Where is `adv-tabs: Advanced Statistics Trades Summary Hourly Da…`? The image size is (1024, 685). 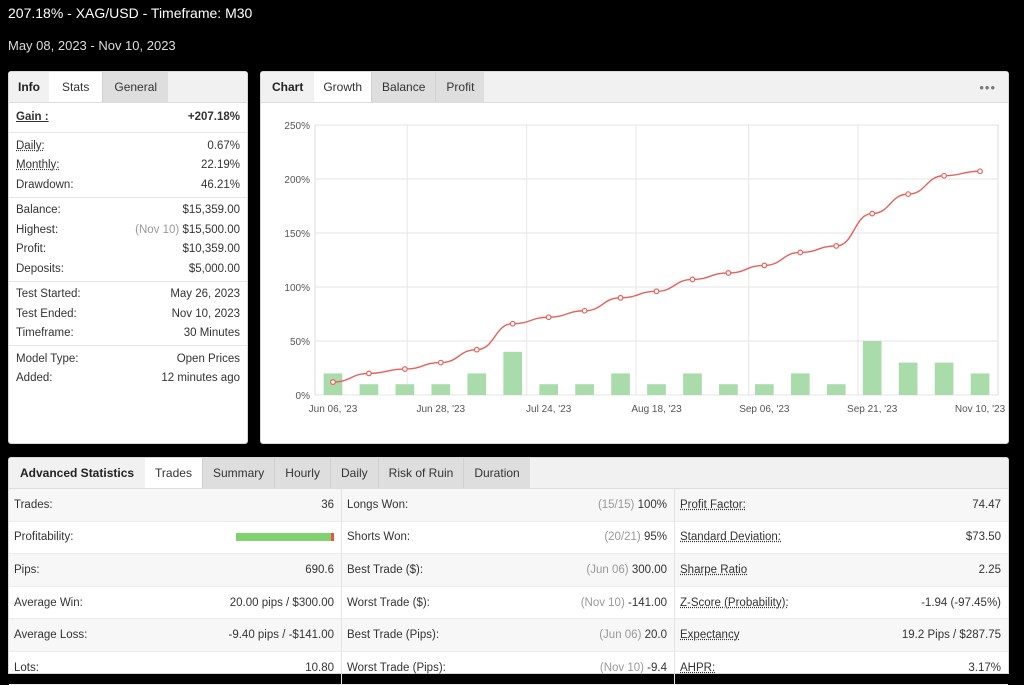 adv-tabs: Advanced Statistics Trades Summary Hourly Da… is located at coordinates (508, 473).